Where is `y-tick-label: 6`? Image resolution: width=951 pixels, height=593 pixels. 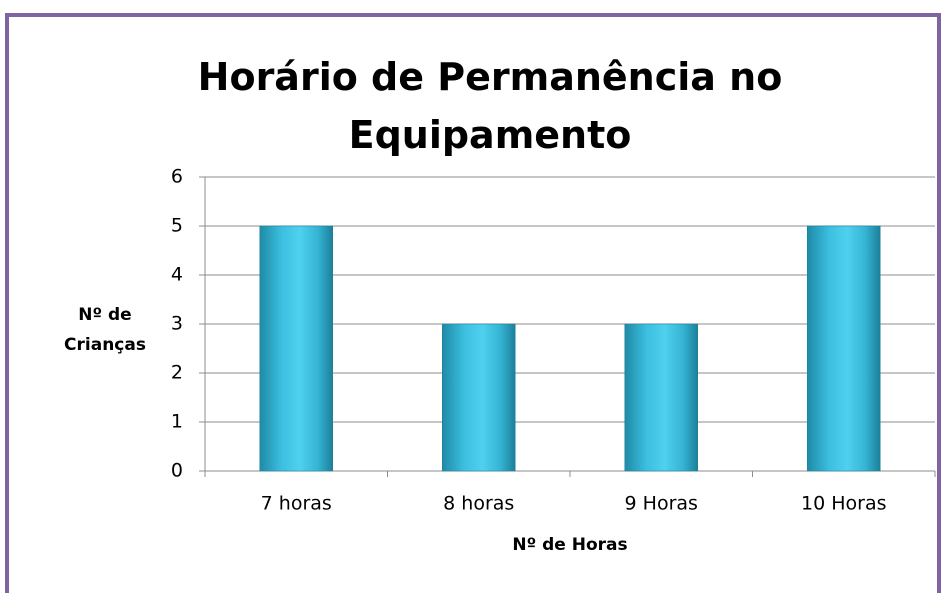
y-tick-label: 6 is located at coordinates (177, 177).